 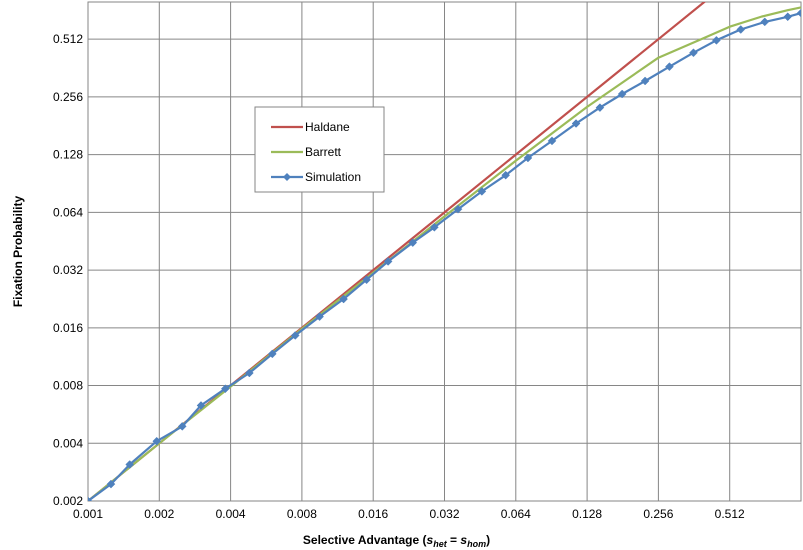 What do you see at coordinates (68, 443) in the screenshot?
I see `y-tick-label: 0.004` at bounding box center [68, 443].